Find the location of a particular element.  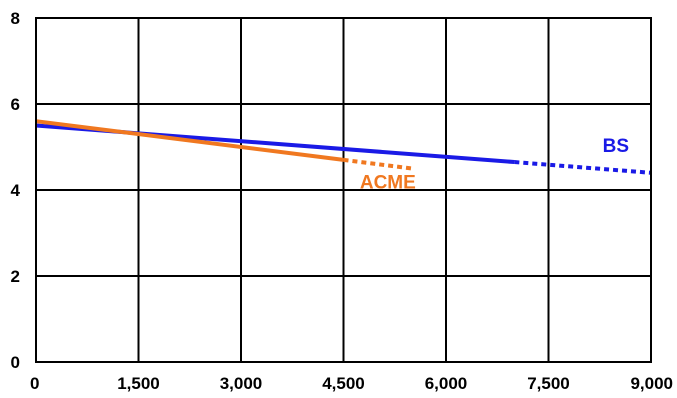

x-tick-label: 6,000 is located at coordinates (446, 383).